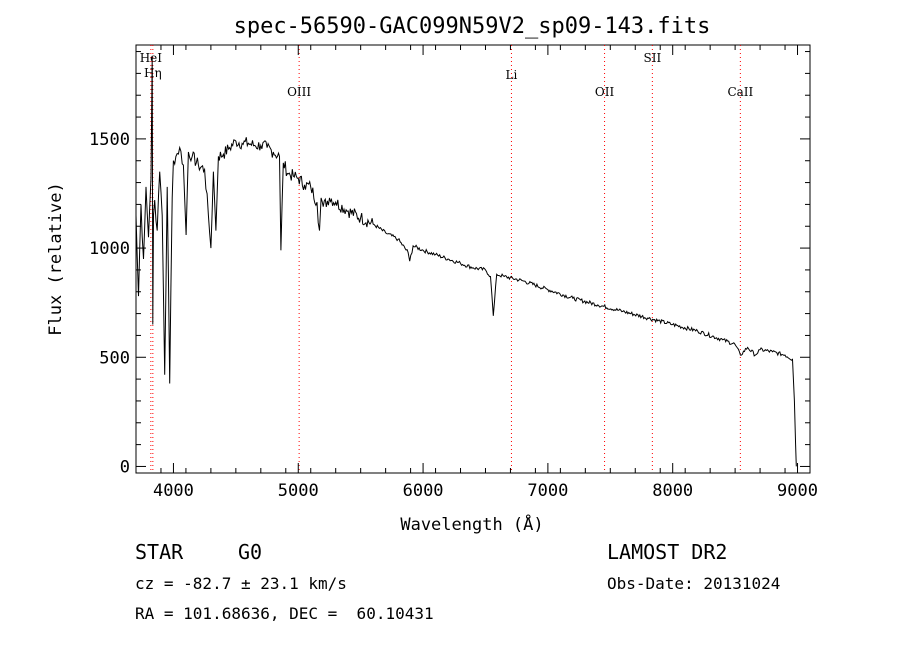  I want to click on object-subclass: G0, so click(250, 552).